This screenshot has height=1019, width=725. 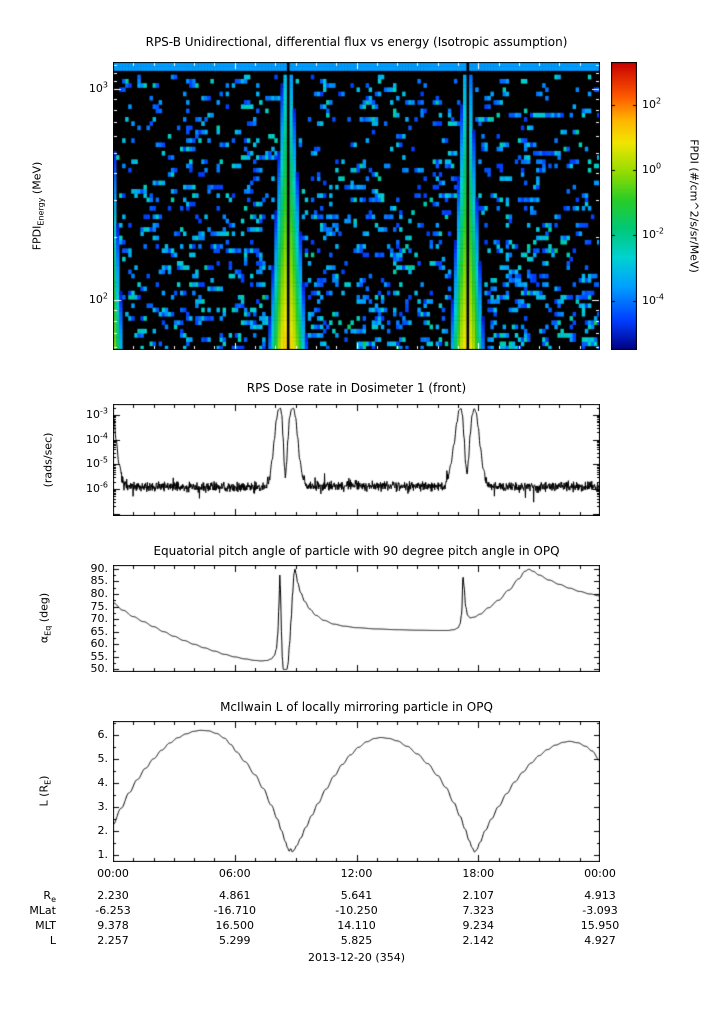 I want to click on ephemeris-value: 14.110, so click(x=356, y=925).